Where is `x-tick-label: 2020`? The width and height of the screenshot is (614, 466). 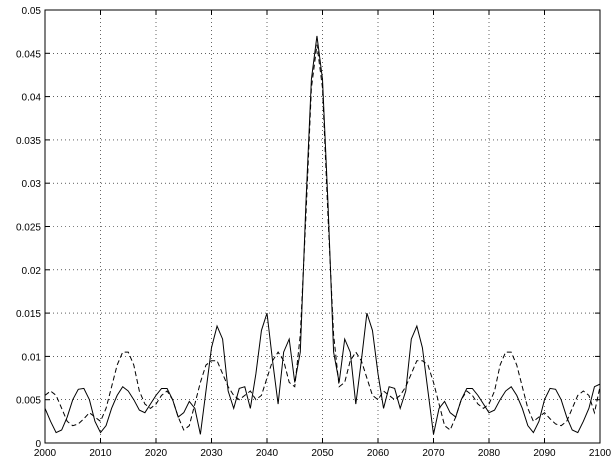
x-tick-label: 2020 is located at coordinates (156, 453).